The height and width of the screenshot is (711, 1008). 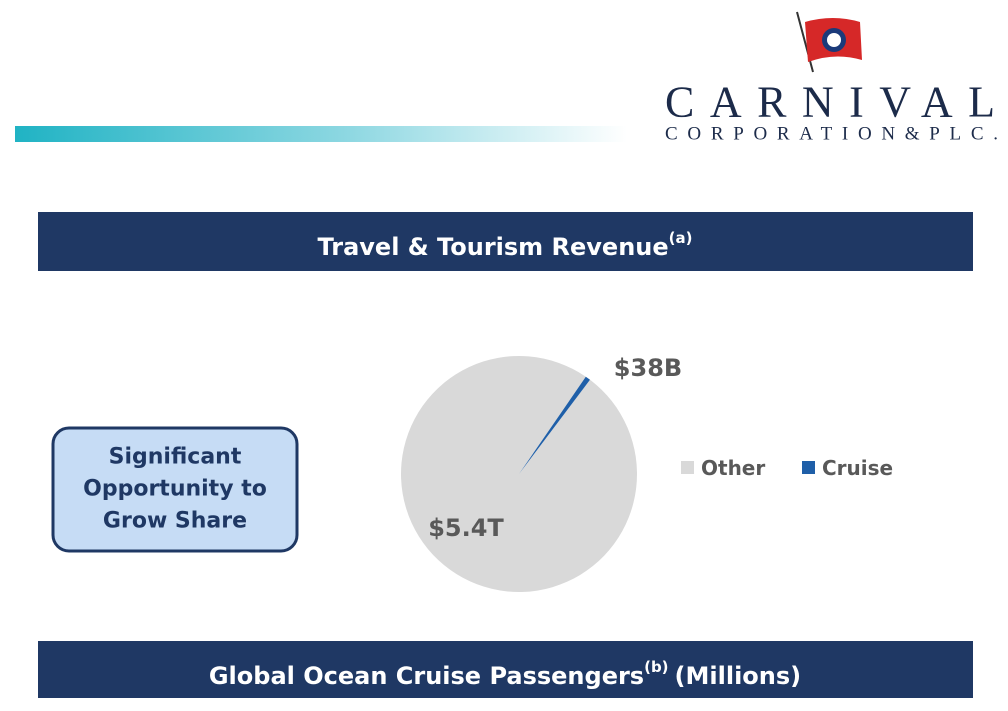 I want to click on value-label: $5.4T, so click(x=466, y=528).